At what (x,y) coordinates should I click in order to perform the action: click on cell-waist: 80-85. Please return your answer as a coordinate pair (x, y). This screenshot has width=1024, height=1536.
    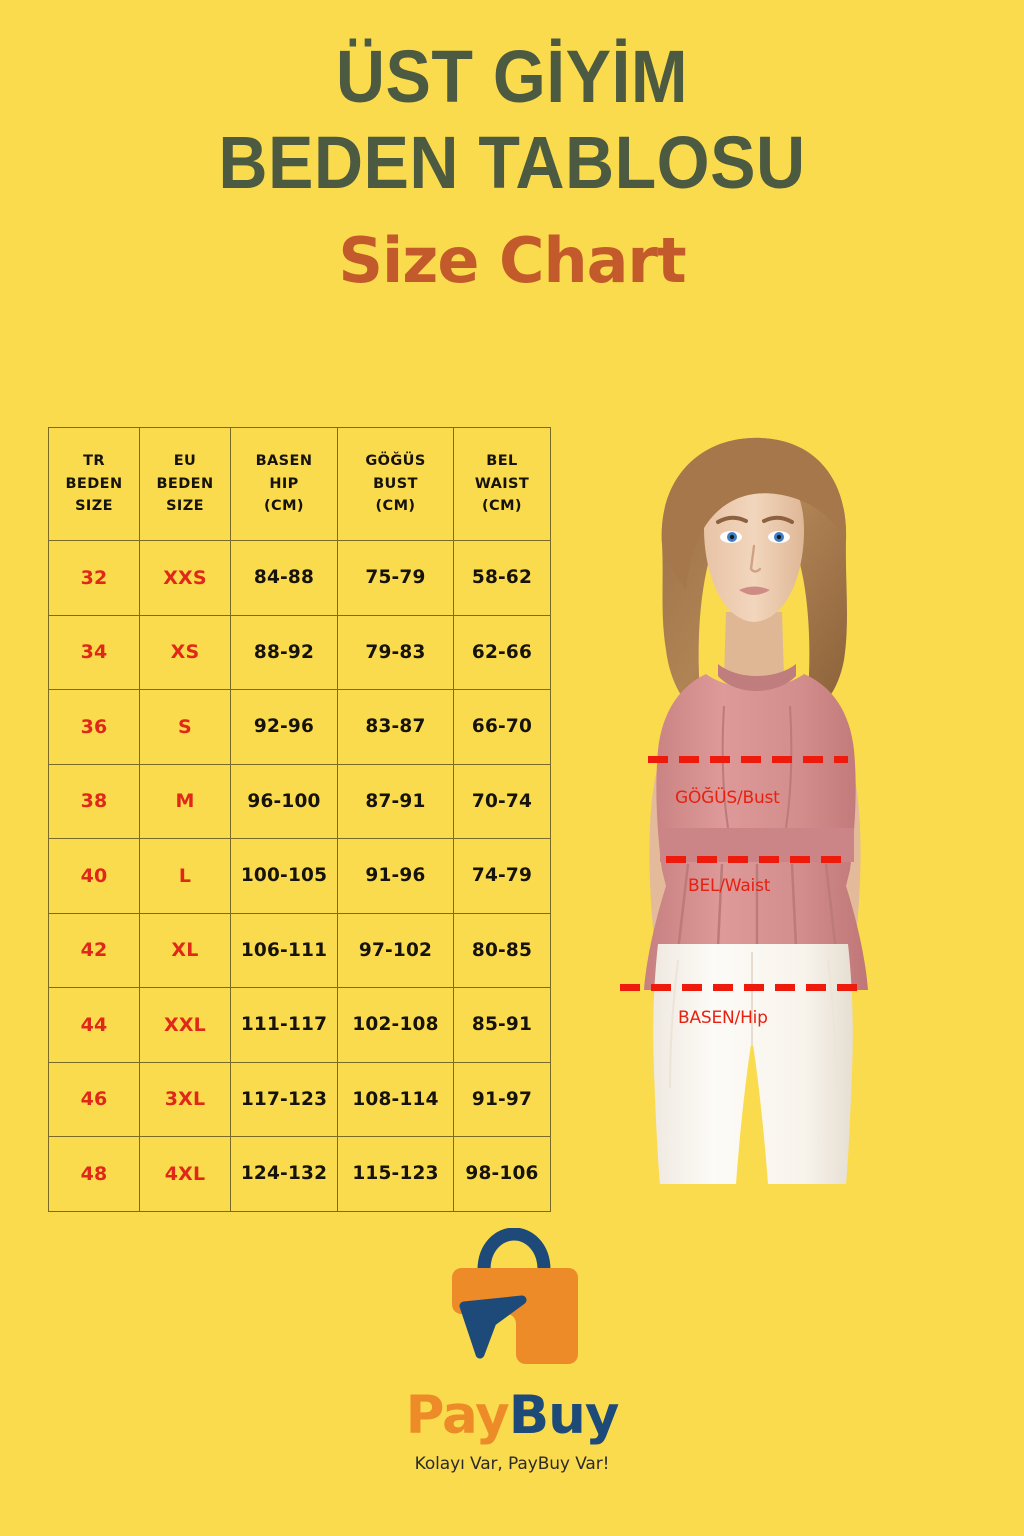
    Looking at the image, I should click on (502, 950).